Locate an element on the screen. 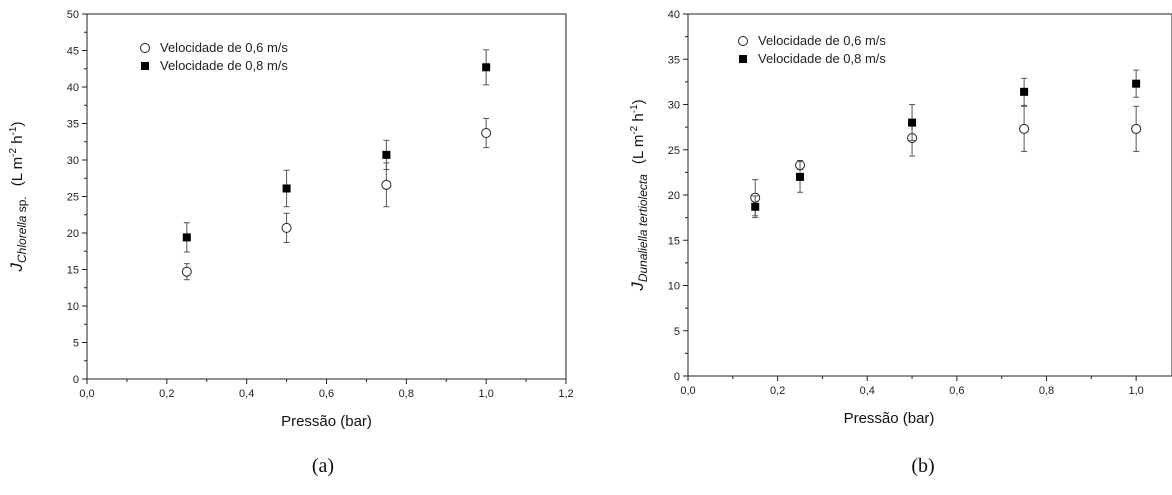 This screenshot has width=1172, height=495. x-tick-label: 1,2 is located at coordinates (565, 394).